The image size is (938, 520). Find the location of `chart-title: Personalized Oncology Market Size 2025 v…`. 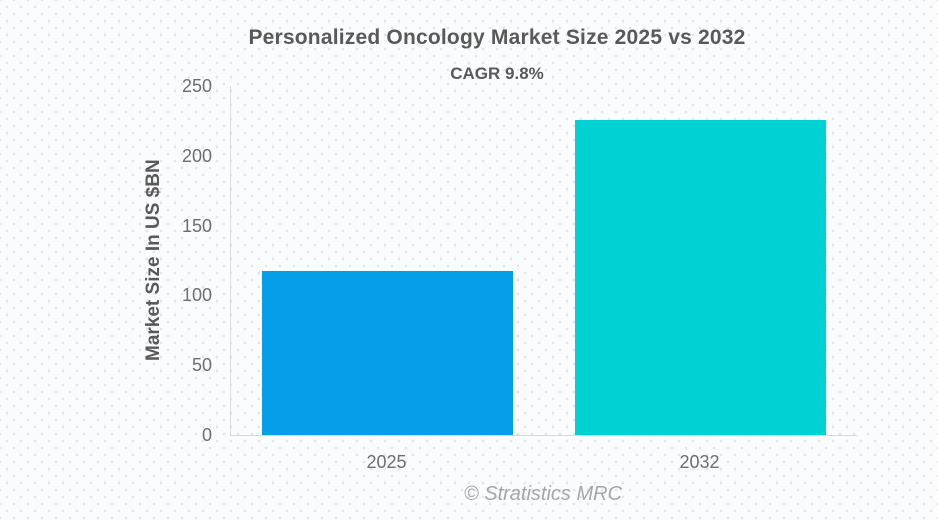

chart-title: Personalized Oncology Market Size 2025 v… is located at coordinates (497, 37).